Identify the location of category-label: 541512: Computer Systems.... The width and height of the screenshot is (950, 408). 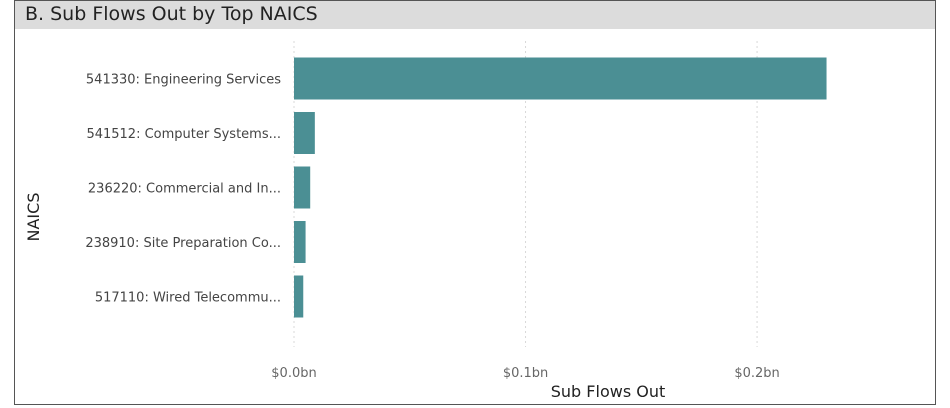
(183, 134).